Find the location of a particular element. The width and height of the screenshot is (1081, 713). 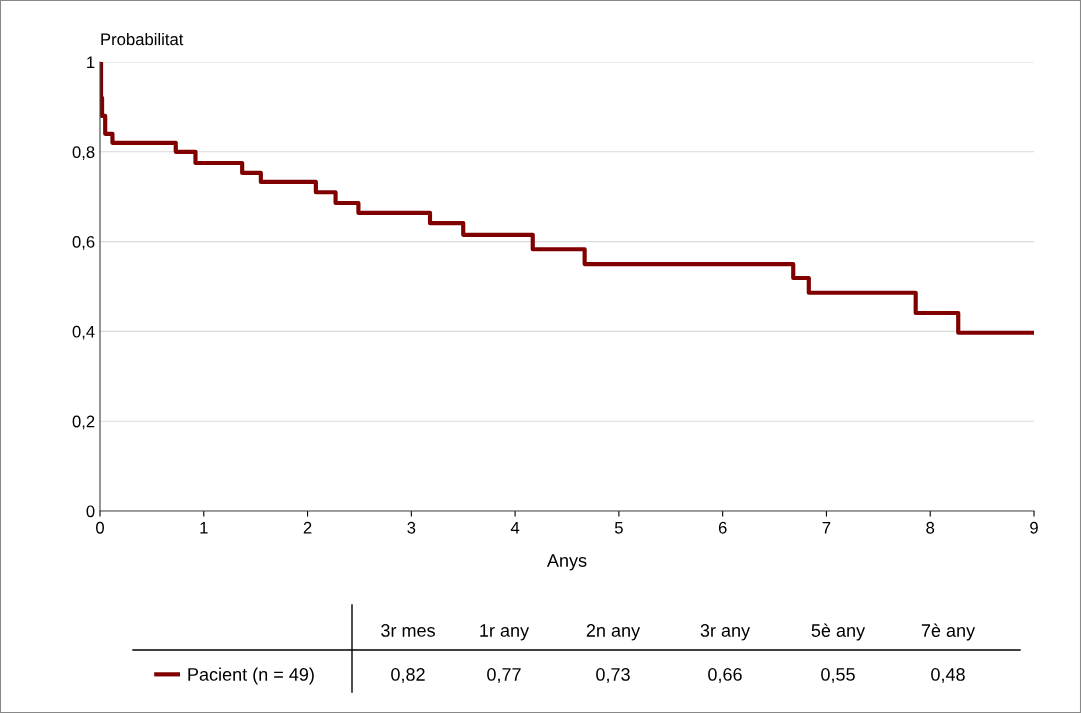

text: 2n any is located at coordinates (613, 632).